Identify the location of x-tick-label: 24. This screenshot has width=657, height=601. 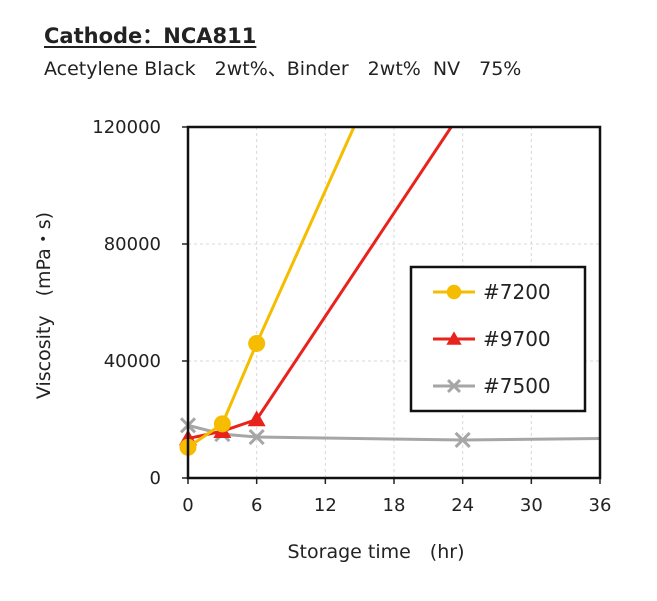
(462, 505).